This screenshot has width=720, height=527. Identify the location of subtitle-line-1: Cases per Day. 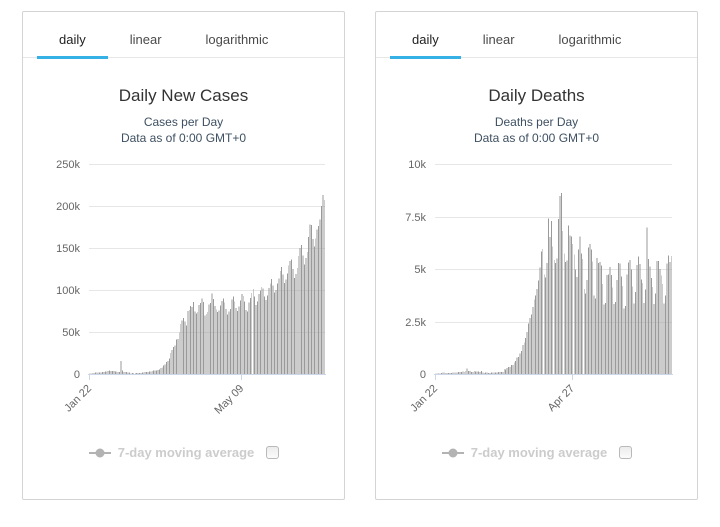
(183, 122).